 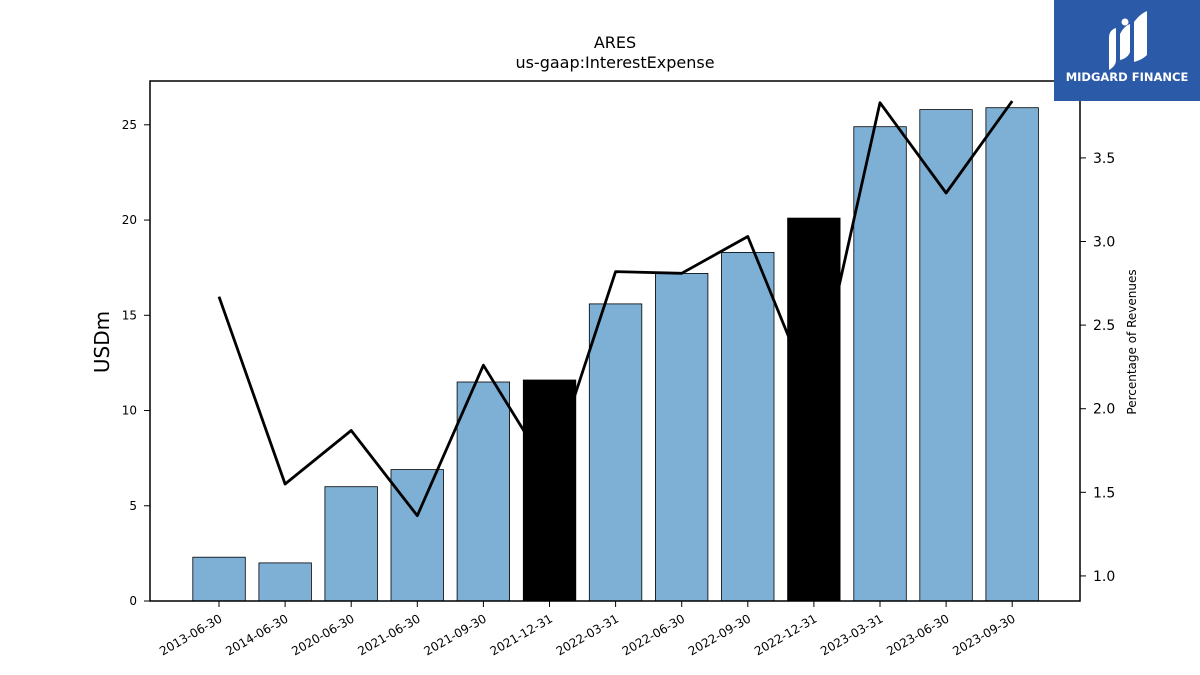 I want to click on y-axis-label: USDm, so click(x=102, y=342).